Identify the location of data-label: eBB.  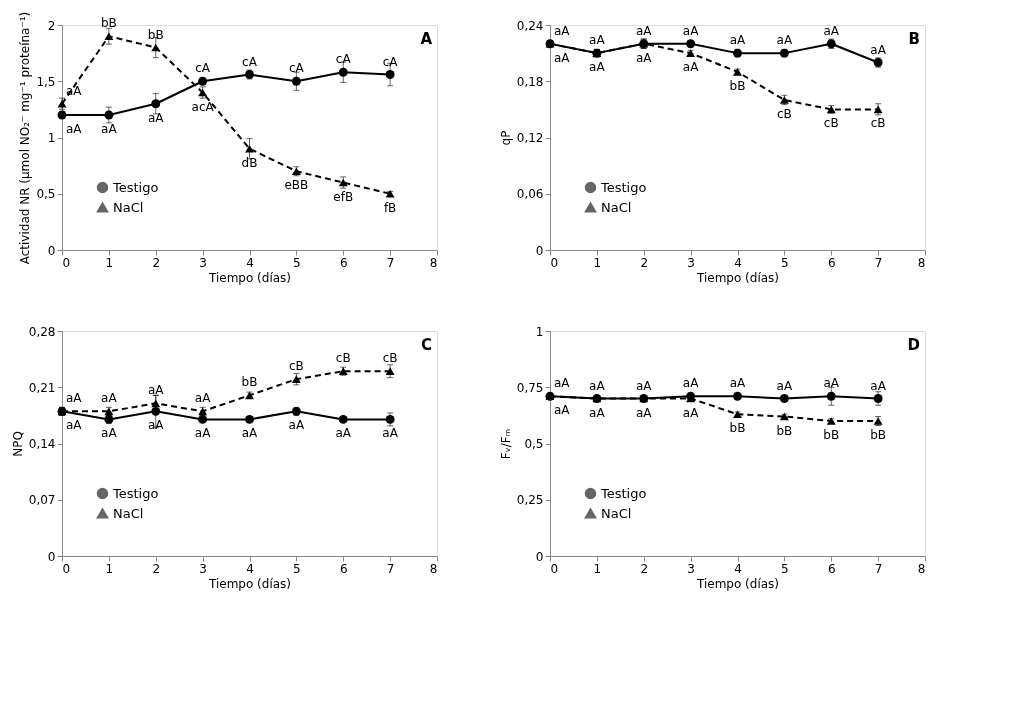
(296, 185).